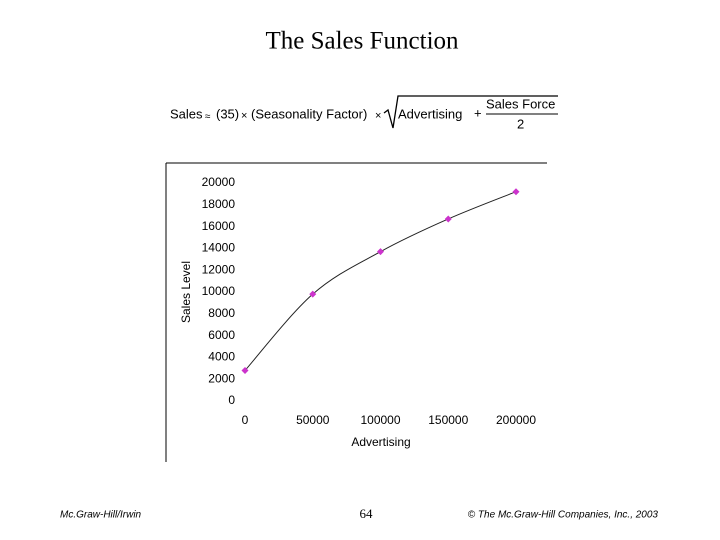  What do you see at coordinates (101, 515) in the screenshot?
I see `footer-left: Mc.Graw-Hill/Irwin` at bounding box center [101, 515].